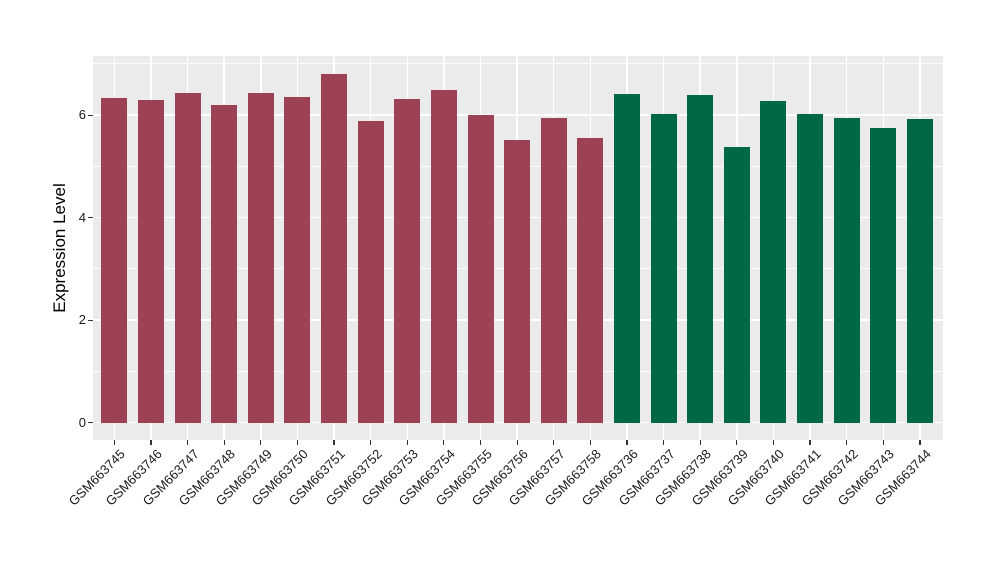  I want to click on bar-gsm663745, so click(114, 260).